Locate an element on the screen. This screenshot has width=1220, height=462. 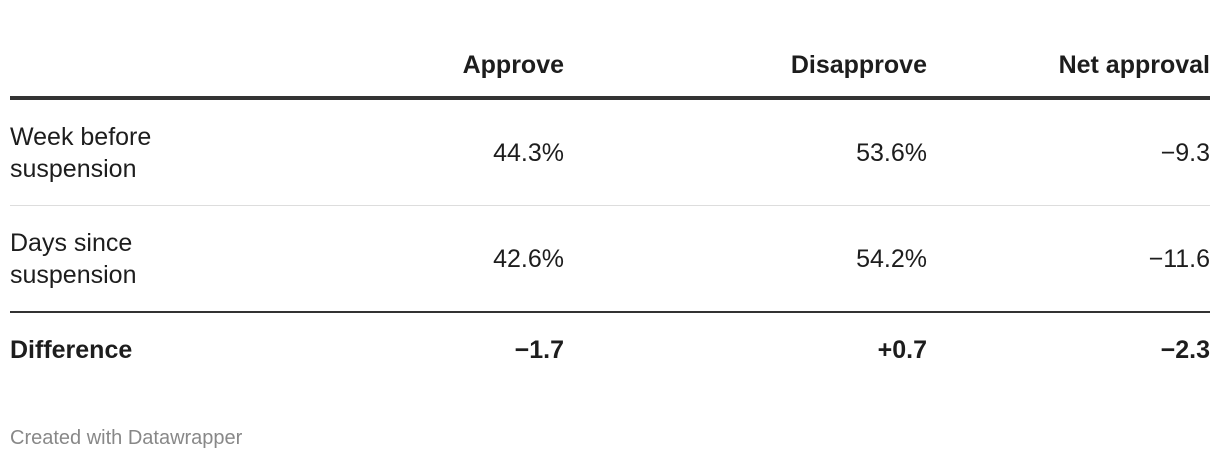
cell: 42.6% is located at coordinates (387, 258).